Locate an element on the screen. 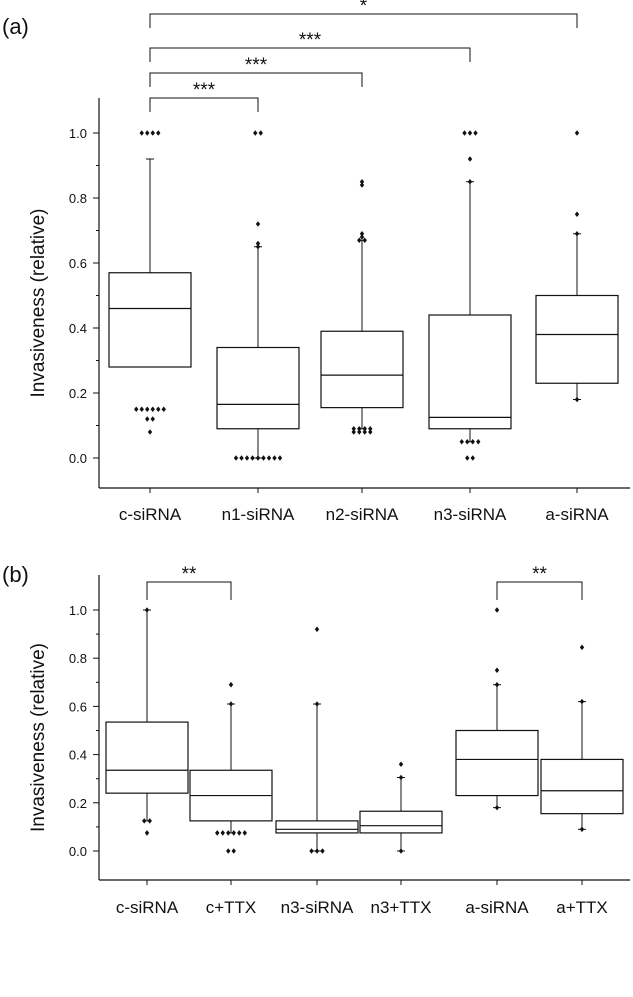 The image size is (633, 997). box-c-siRNA is located at coordinates (147, 721).